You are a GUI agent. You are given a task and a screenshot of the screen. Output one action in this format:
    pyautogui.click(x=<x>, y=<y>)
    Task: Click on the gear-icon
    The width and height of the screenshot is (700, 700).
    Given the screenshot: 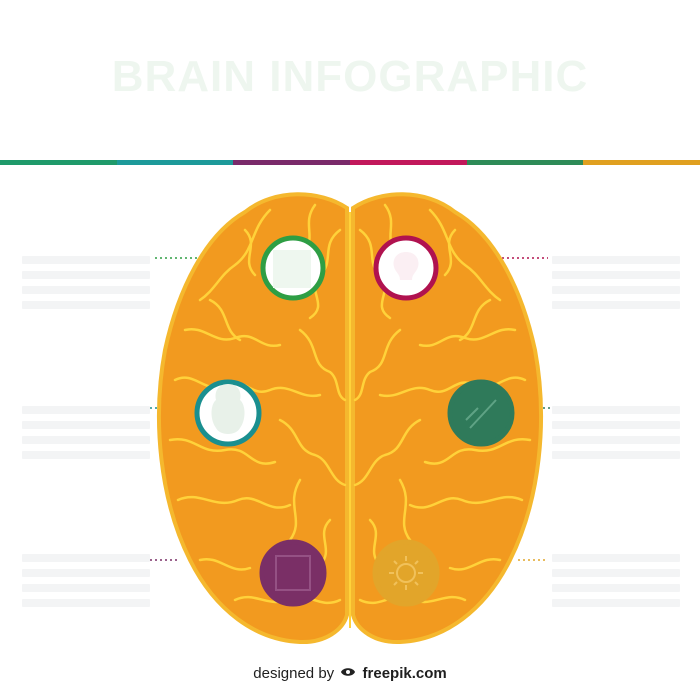 What is the action you would take?
    pyautogui.click(x=406, y=573)
    